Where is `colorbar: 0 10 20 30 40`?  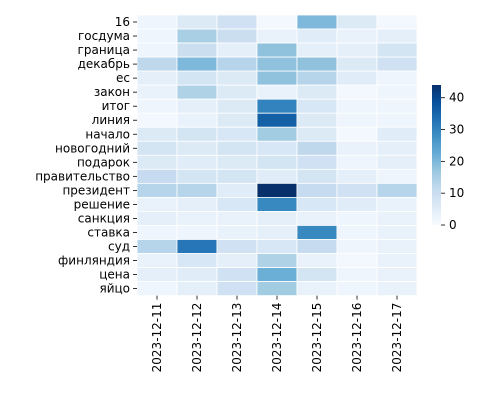 colorbar: 0 10 20 30 40 is located at coordinates (448, 158).